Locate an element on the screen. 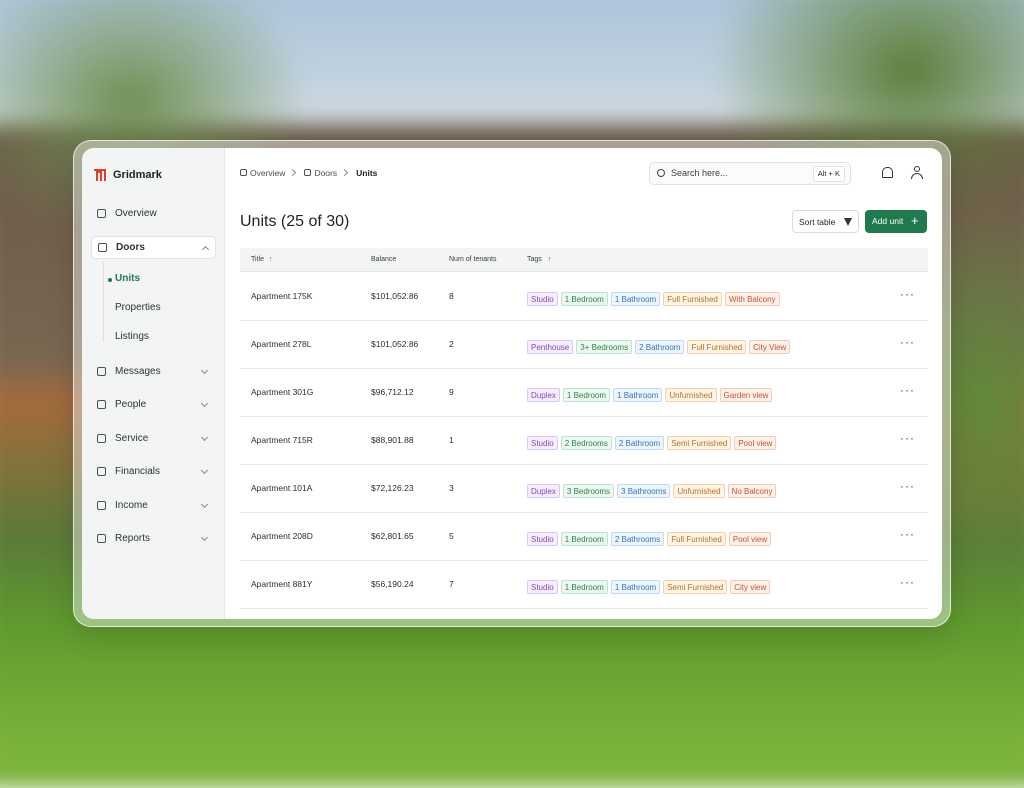 The width and height of the screenshot is (1024, 788). tag: 3+ Bedrooms is located at coordinates (604, 347).